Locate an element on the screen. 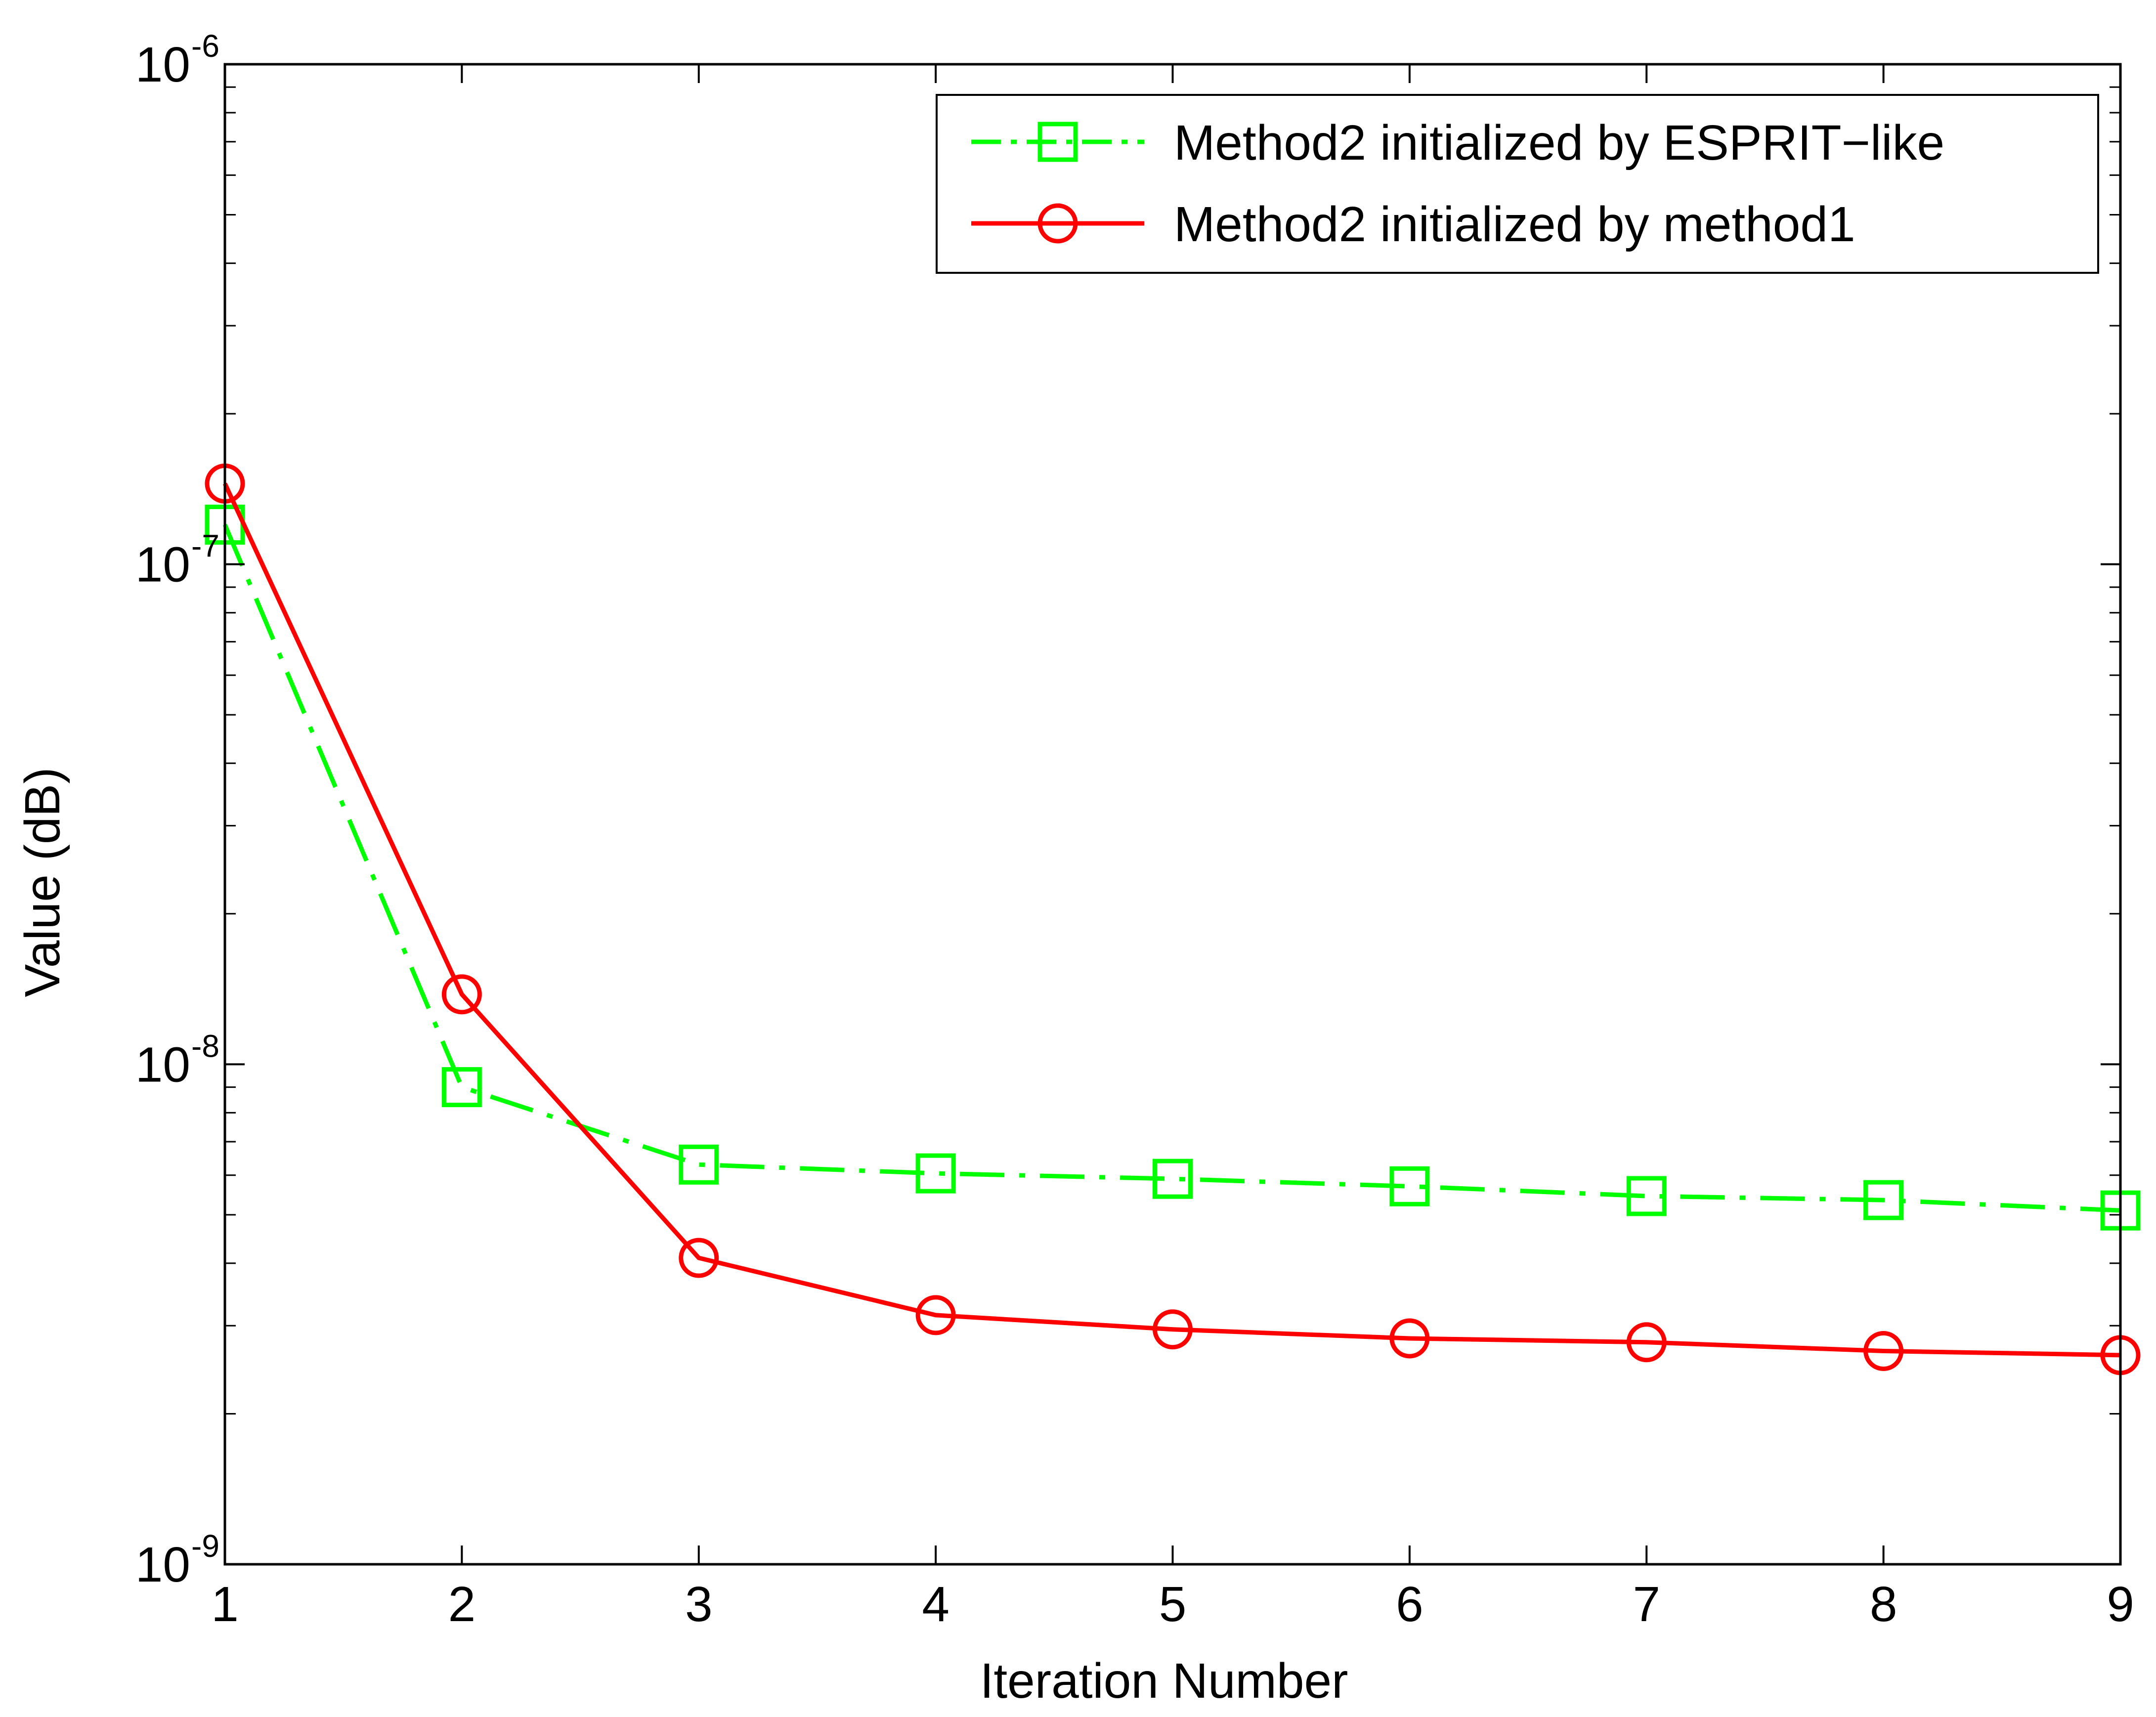 Image resolution: width=2156 pixels, height=1717 pixels. x-tick-label-7: 7 is located at coordinates (1646, 1604).